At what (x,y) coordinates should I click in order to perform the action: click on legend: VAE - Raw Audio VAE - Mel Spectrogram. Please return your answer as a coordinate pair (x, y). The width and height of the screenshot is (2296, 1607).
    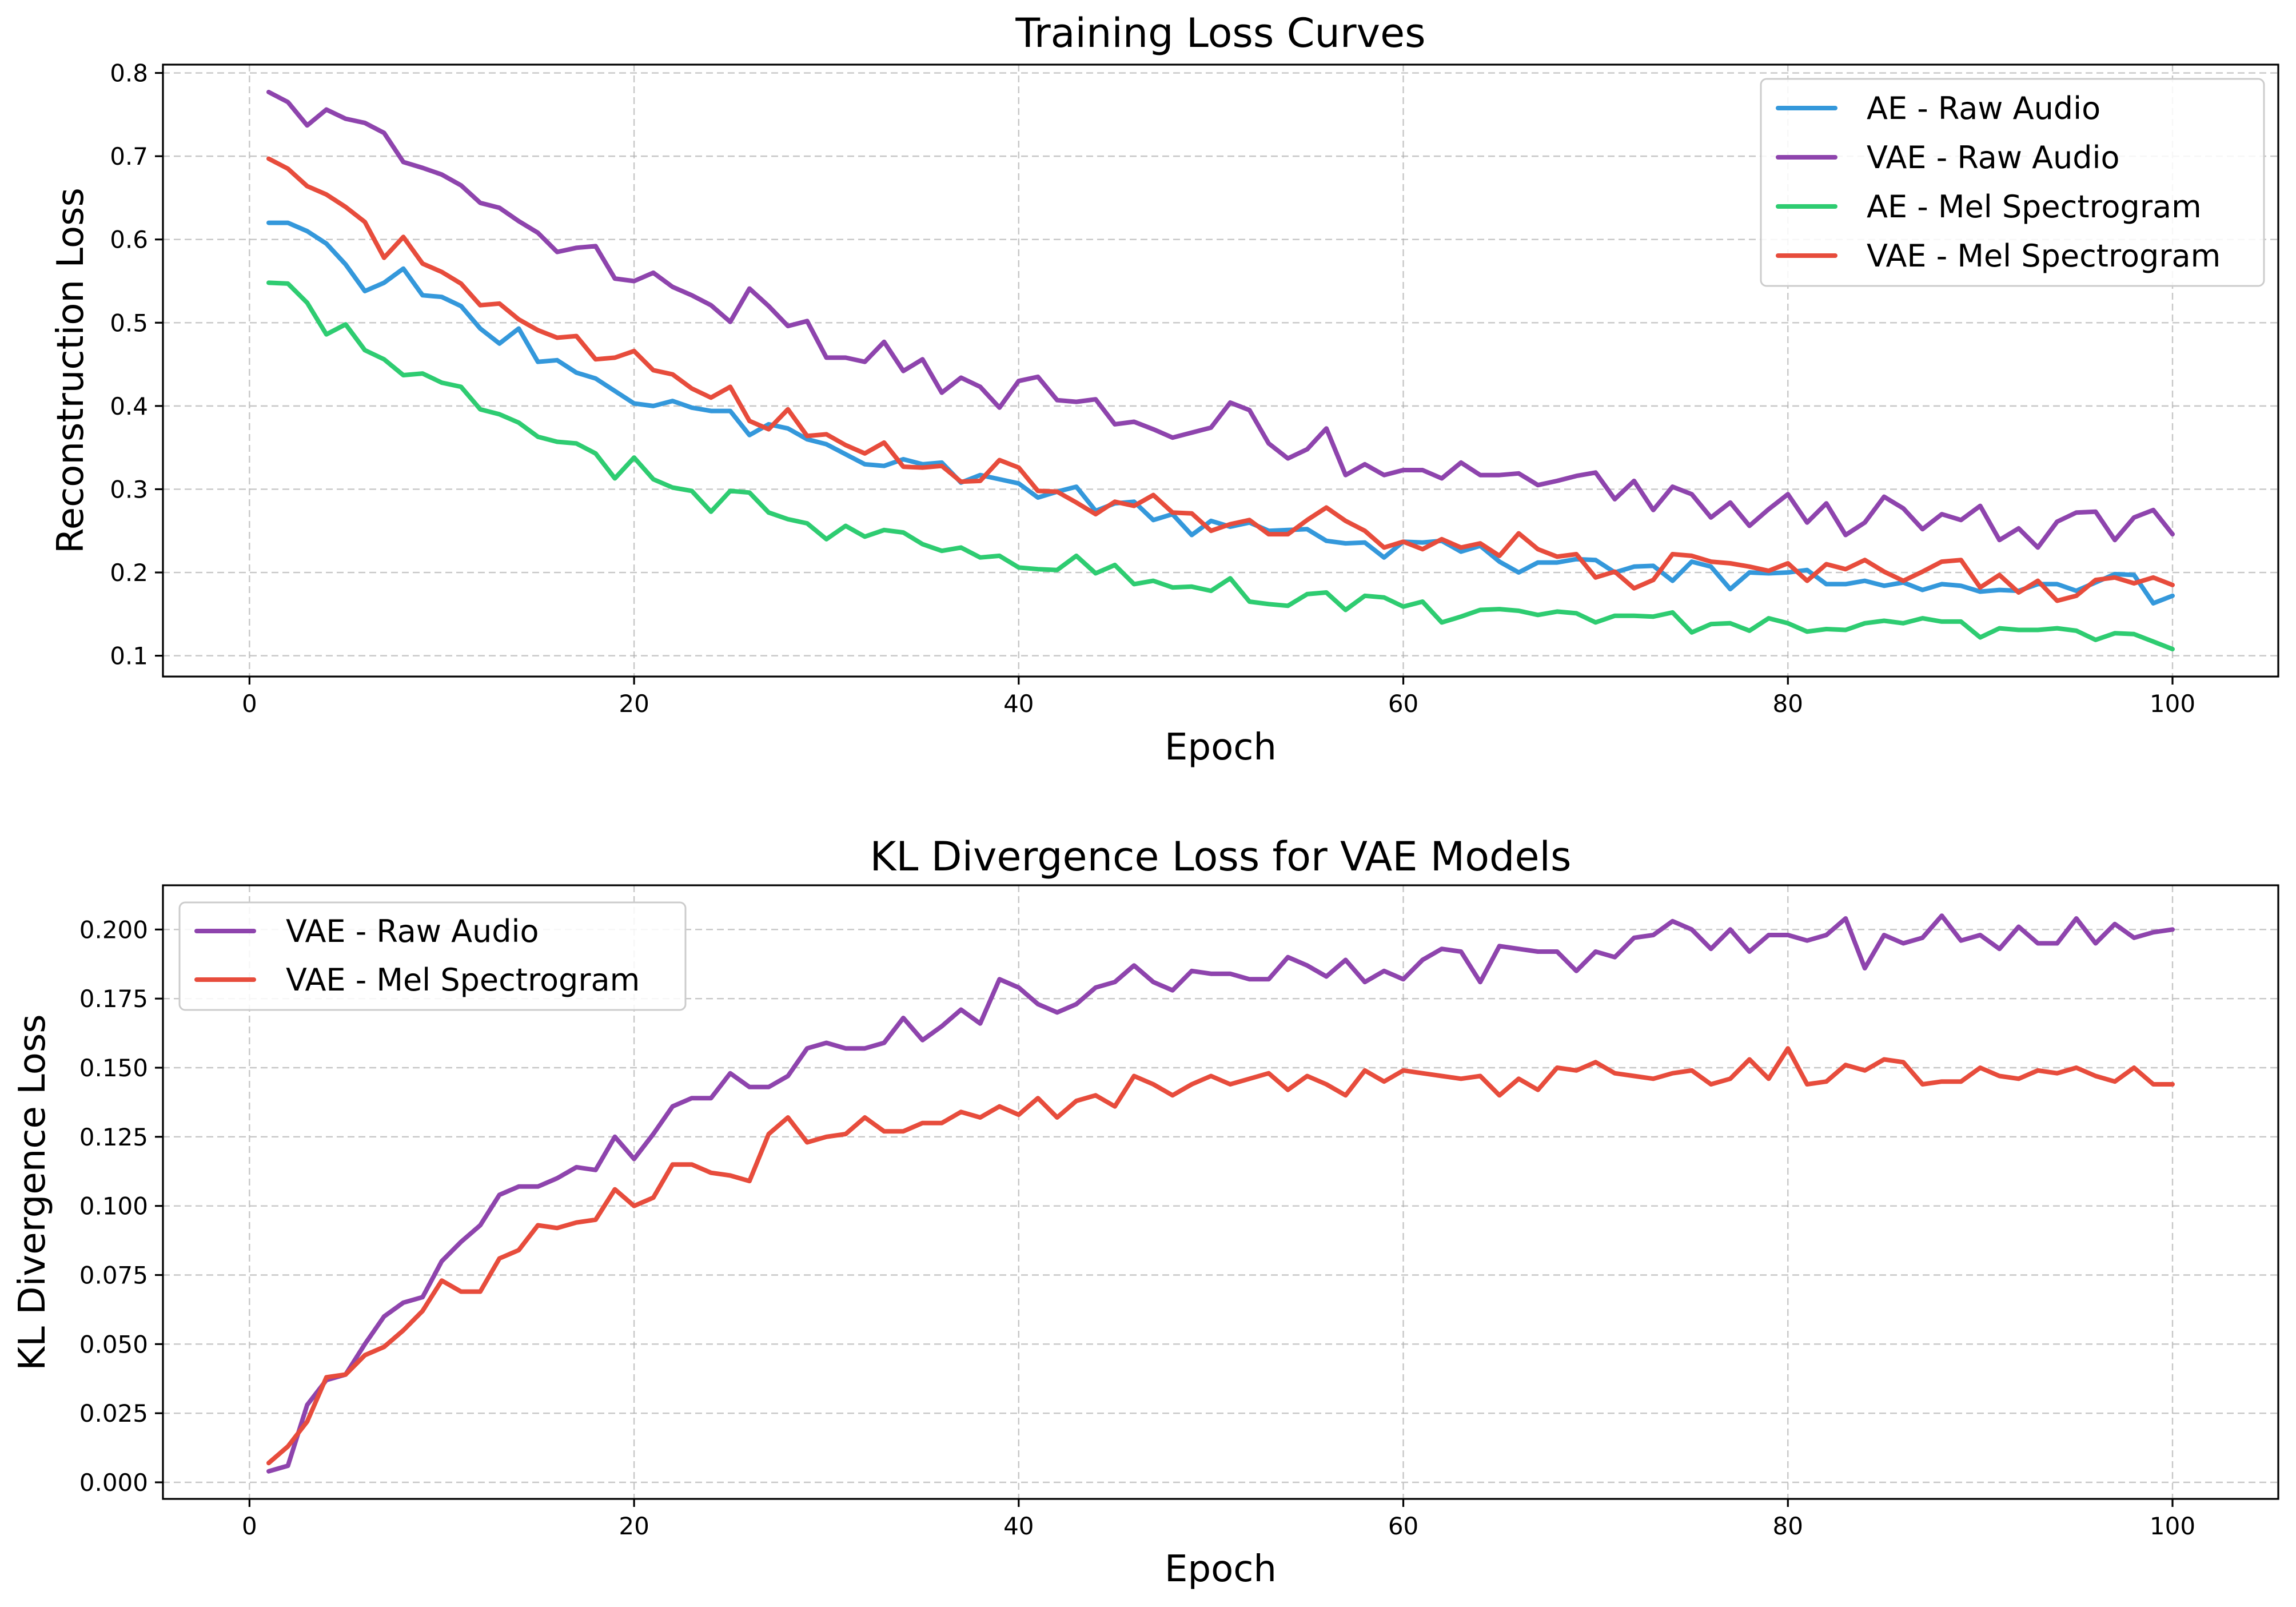
    Looking at the image, I should click on (433, 956).